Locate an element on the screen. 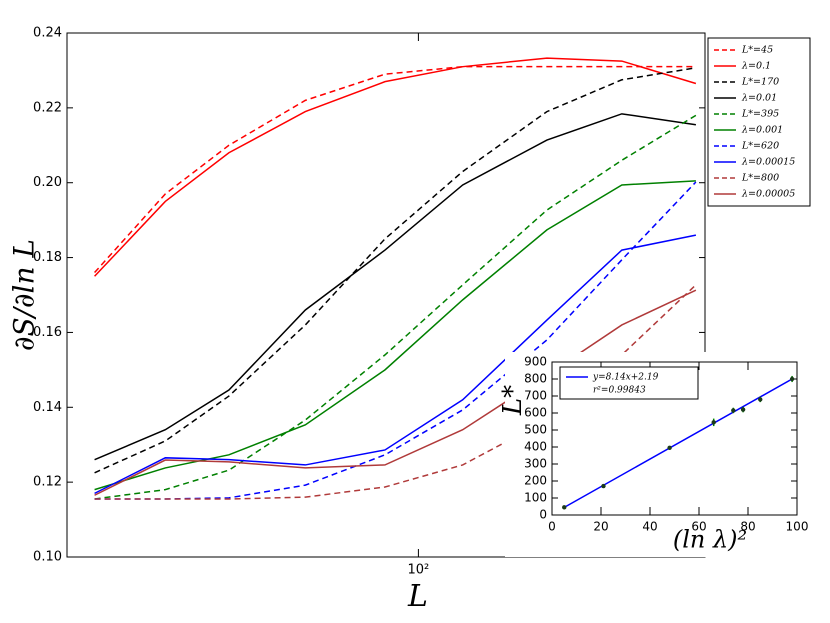 This screenshot has height=623, width=830. legend-label: λ=0.01 is located at coordinates (759, 98).